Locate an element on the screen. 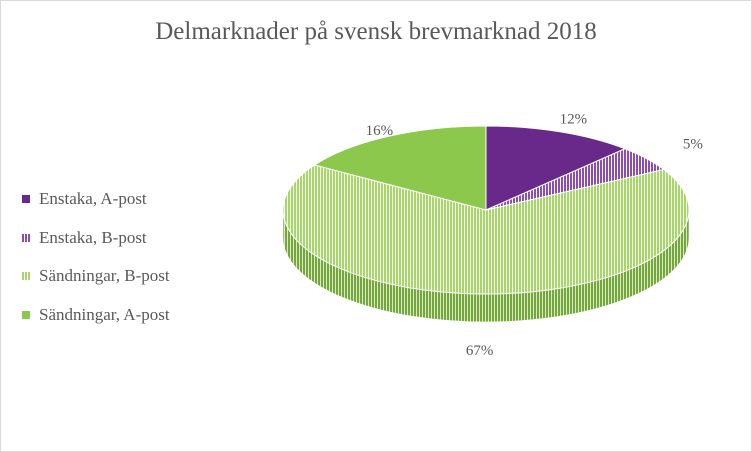 This screenshot has width=752, height=452. legend-swatch-enstaka-a-post is located at coordinates (26, 199).